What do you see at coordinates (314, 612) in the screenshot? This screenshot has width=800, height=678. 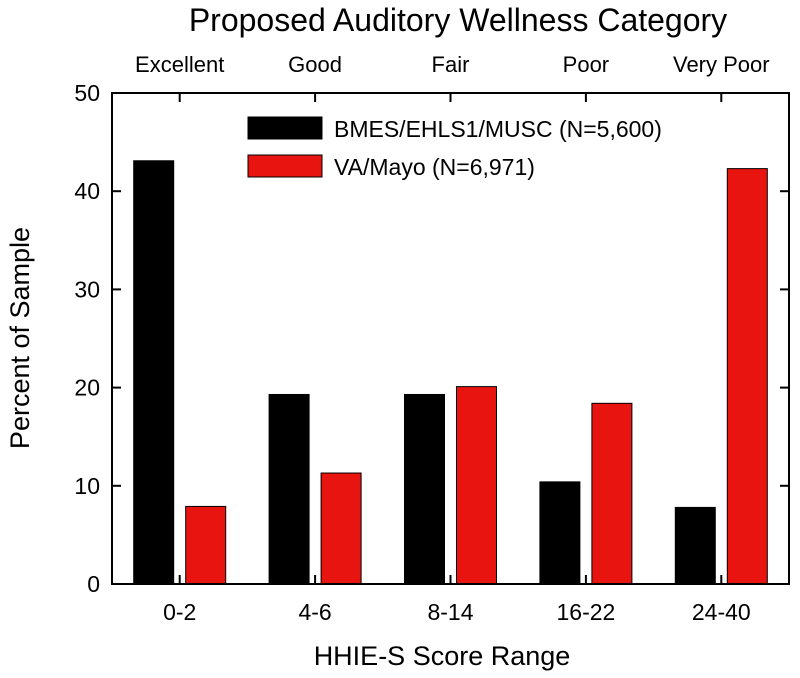 I see `x-tick-label: 4-6` at bounding box center [314, 612].